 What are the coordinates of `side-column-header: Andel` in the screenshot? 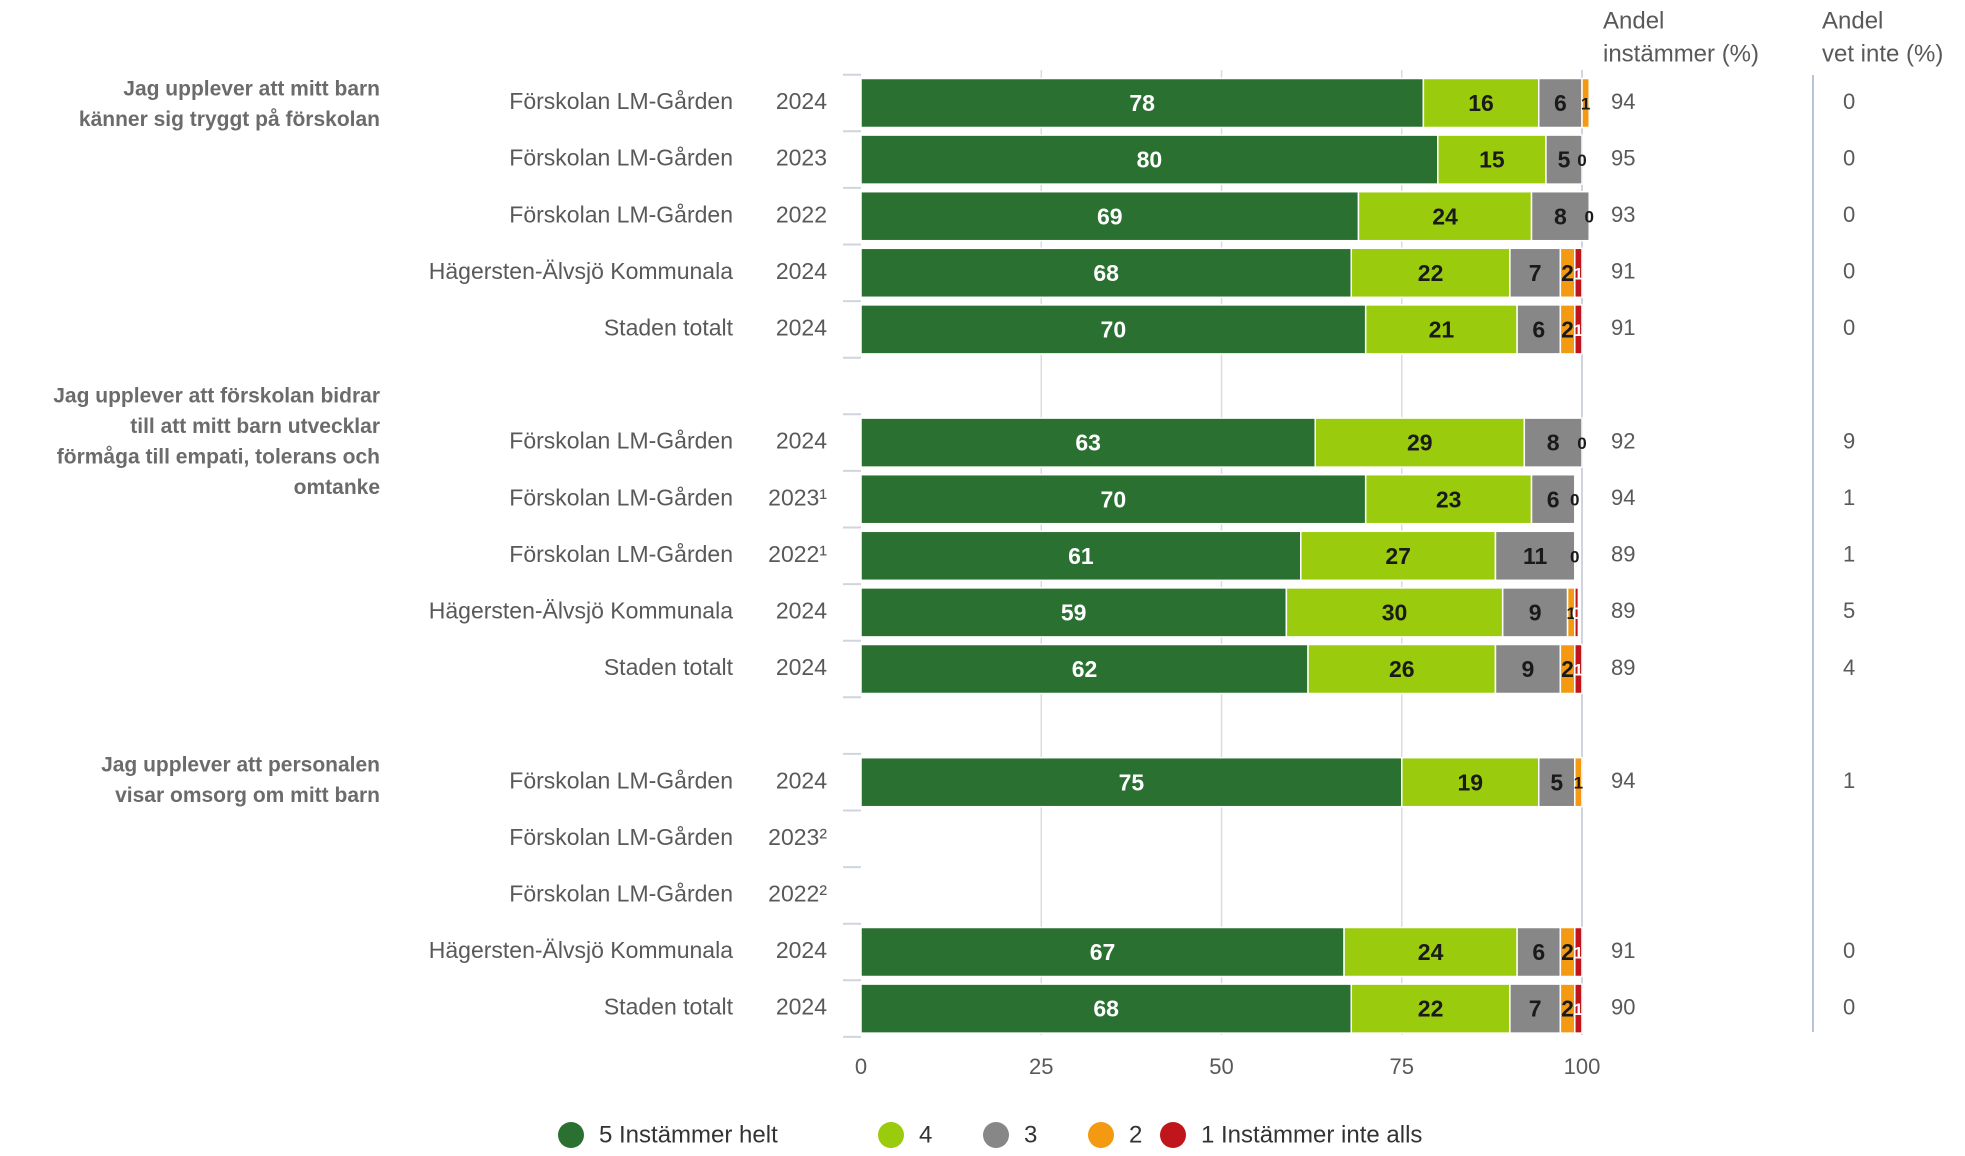 It's located at (1852, 20).